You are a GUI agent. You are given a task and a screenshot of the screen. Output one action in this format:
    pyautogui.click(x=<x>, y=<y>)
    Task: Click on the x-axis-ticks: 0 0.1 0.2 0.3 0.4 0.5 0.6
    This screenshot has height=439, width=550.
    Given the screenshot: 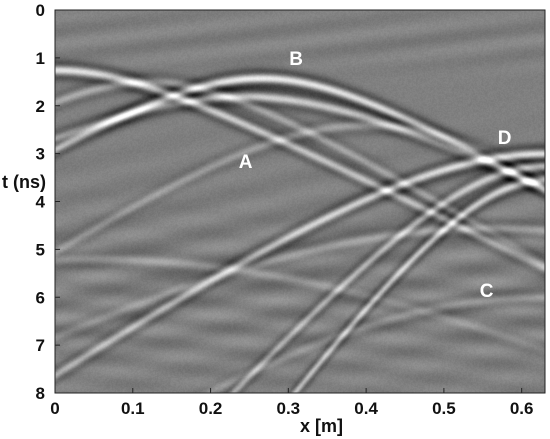 What is the action you would take?
    pyautogui.click(x=291, y=403)
    